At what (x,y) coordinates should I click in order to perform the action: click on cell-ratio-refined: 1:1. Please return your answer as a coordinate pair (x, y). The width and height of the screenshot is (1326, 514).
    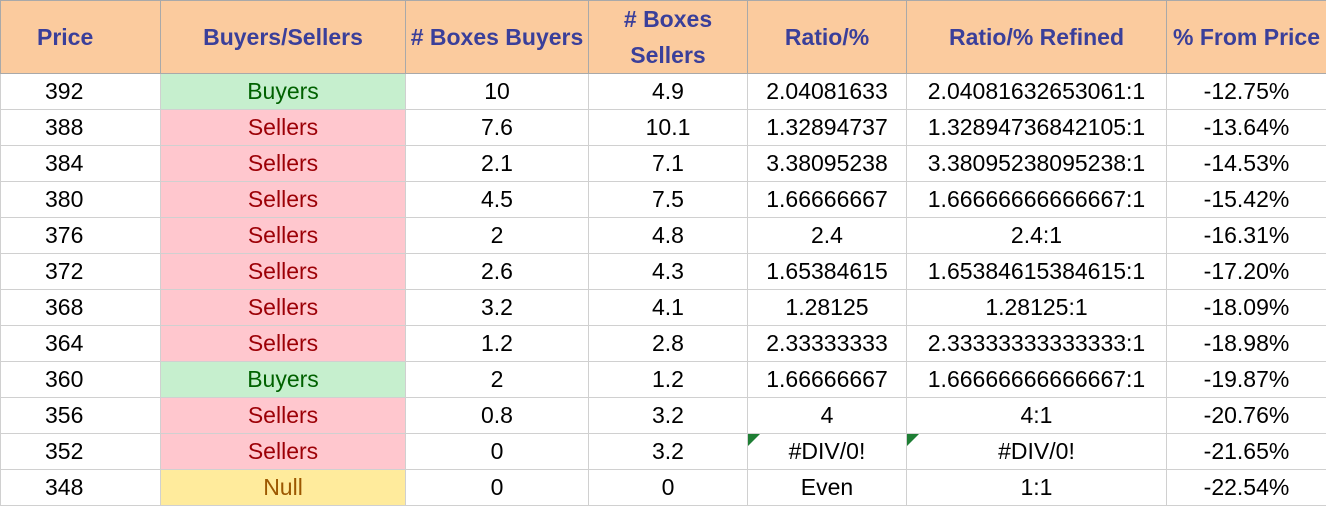
    Looking at the image, I should click on (1036, 487).